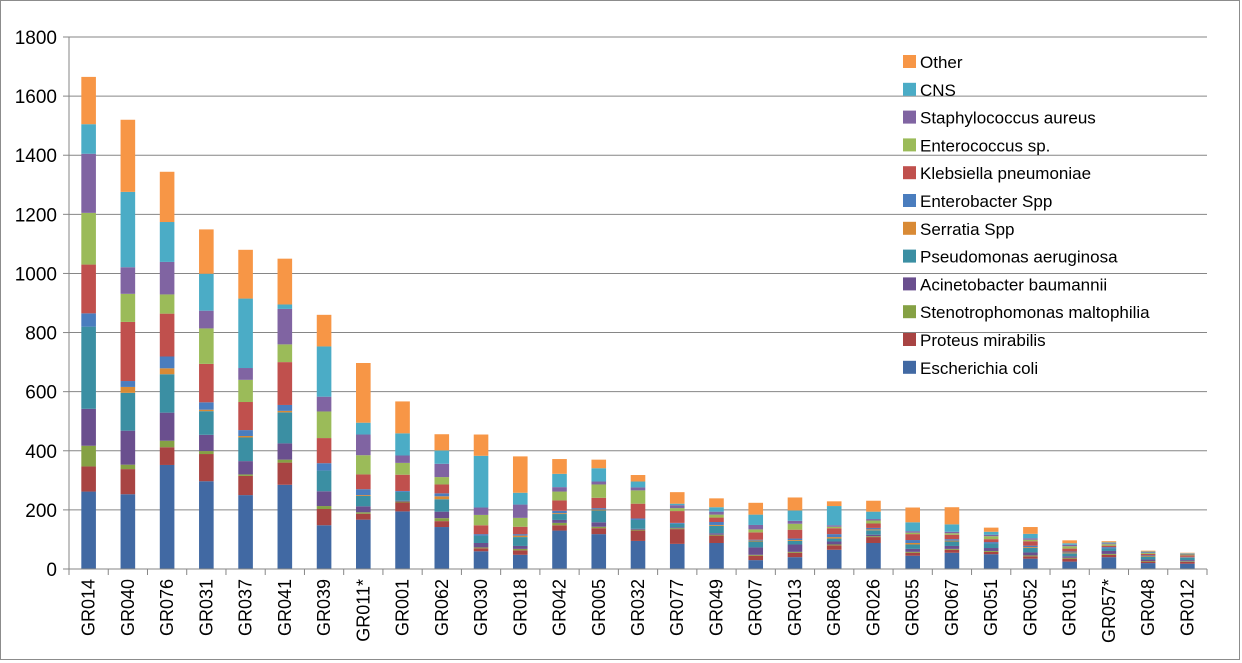 Image resolution: width=1242 pixels, height=663 pixels. Describe the element at coordinates (441, 501) in the screenshot. I see `bar-stack-gr062` at that location.